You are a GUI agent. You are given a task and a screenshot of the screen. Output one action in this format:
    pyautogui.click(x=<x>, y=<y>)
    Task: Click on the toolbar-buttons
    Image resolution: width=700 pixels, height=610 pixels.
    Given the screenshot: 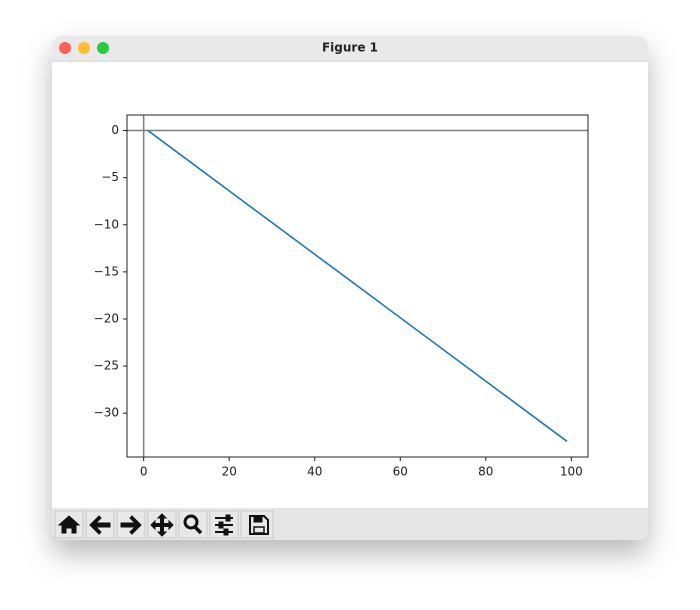 What is the action you would take?
    pyautogui.click(x=164, y=524)
    